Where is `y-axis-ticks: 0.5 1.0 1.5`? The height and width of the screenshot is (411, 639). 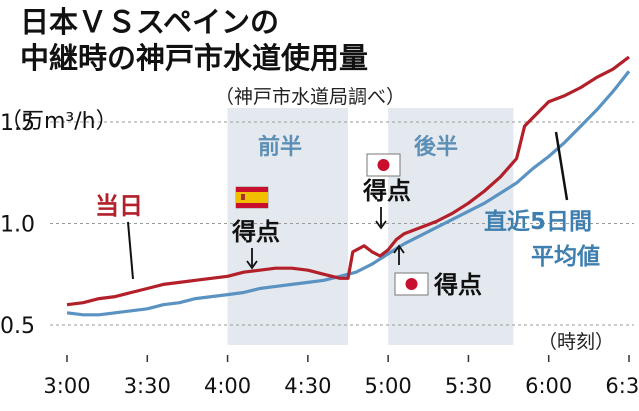 y-axis-ticks: 0.5 1.0 1.5 is located at coordinates (17, 225).